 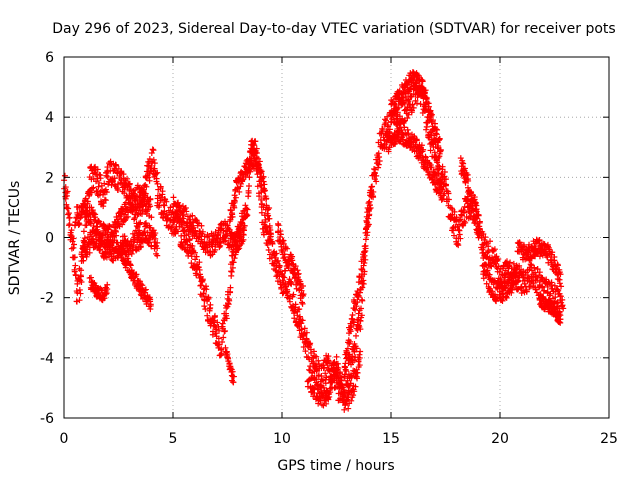 What do you see at coordinates (49, 118) in the screenshot?
I see `y-tick-label: 4` at bounding box center [49, 118].